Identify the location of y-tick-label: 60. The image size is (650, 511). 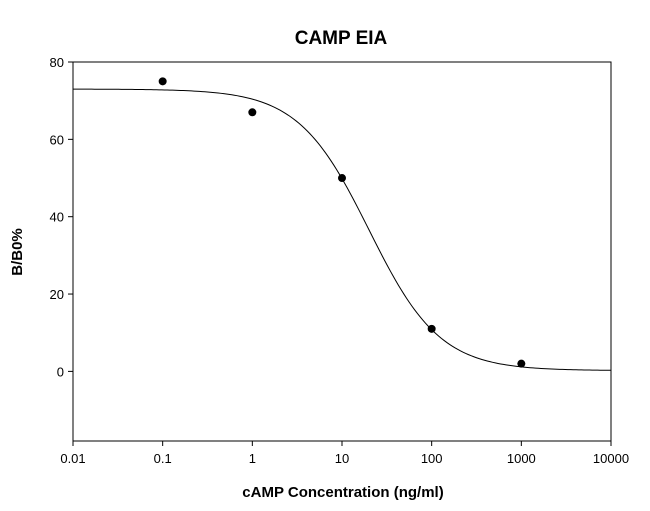
(57, 139).